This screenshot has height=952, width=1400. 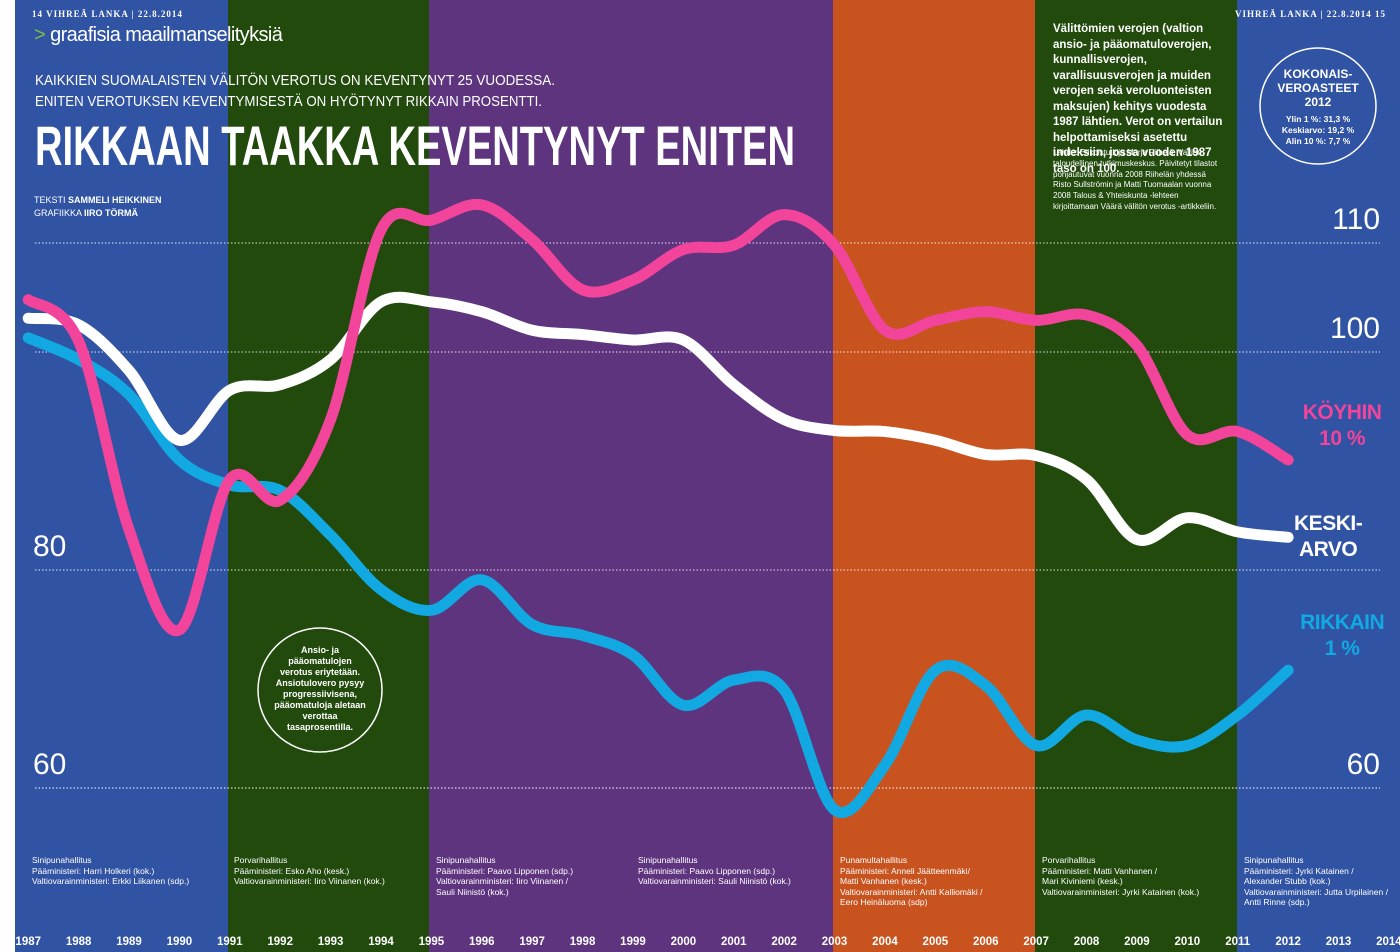 I want to click on page-header: VIHREÄ LANKA | 22.8.2014 15, so click(x=1310, y=14).